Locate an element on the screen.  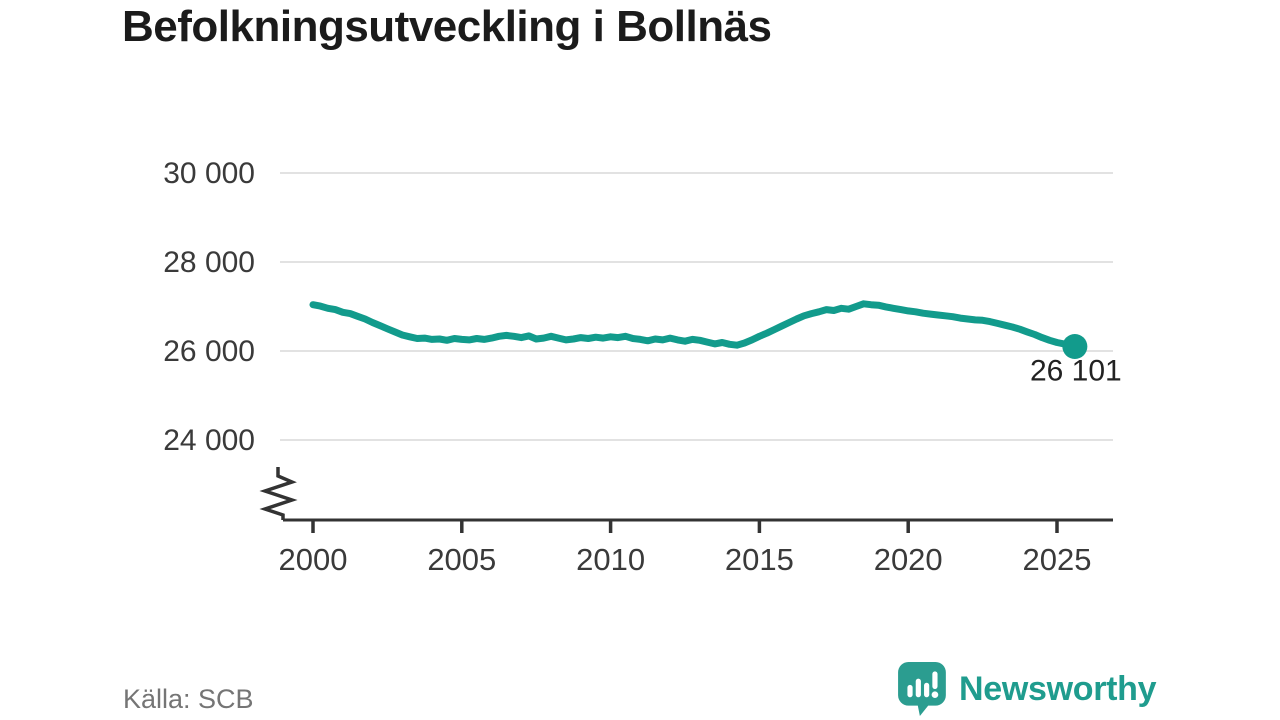
y-axis-tick-label: 24 000 is located at coordinates (209, 440).